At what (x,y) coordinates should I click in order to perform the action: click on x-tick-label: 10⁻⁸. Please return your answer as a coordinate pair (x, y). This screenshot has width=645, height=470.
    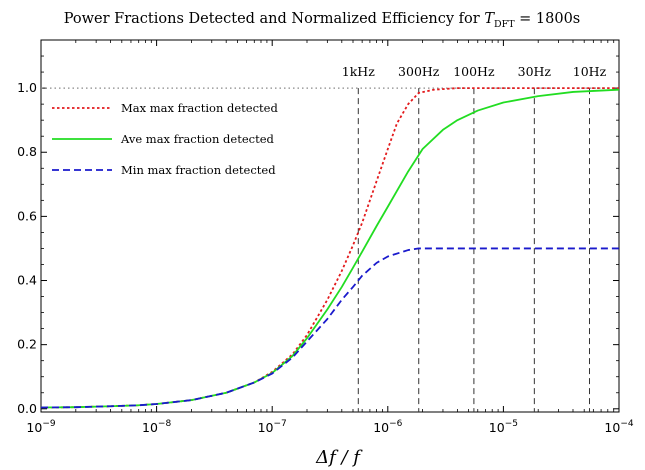
    Looking at the image, I should click on (156, 427).